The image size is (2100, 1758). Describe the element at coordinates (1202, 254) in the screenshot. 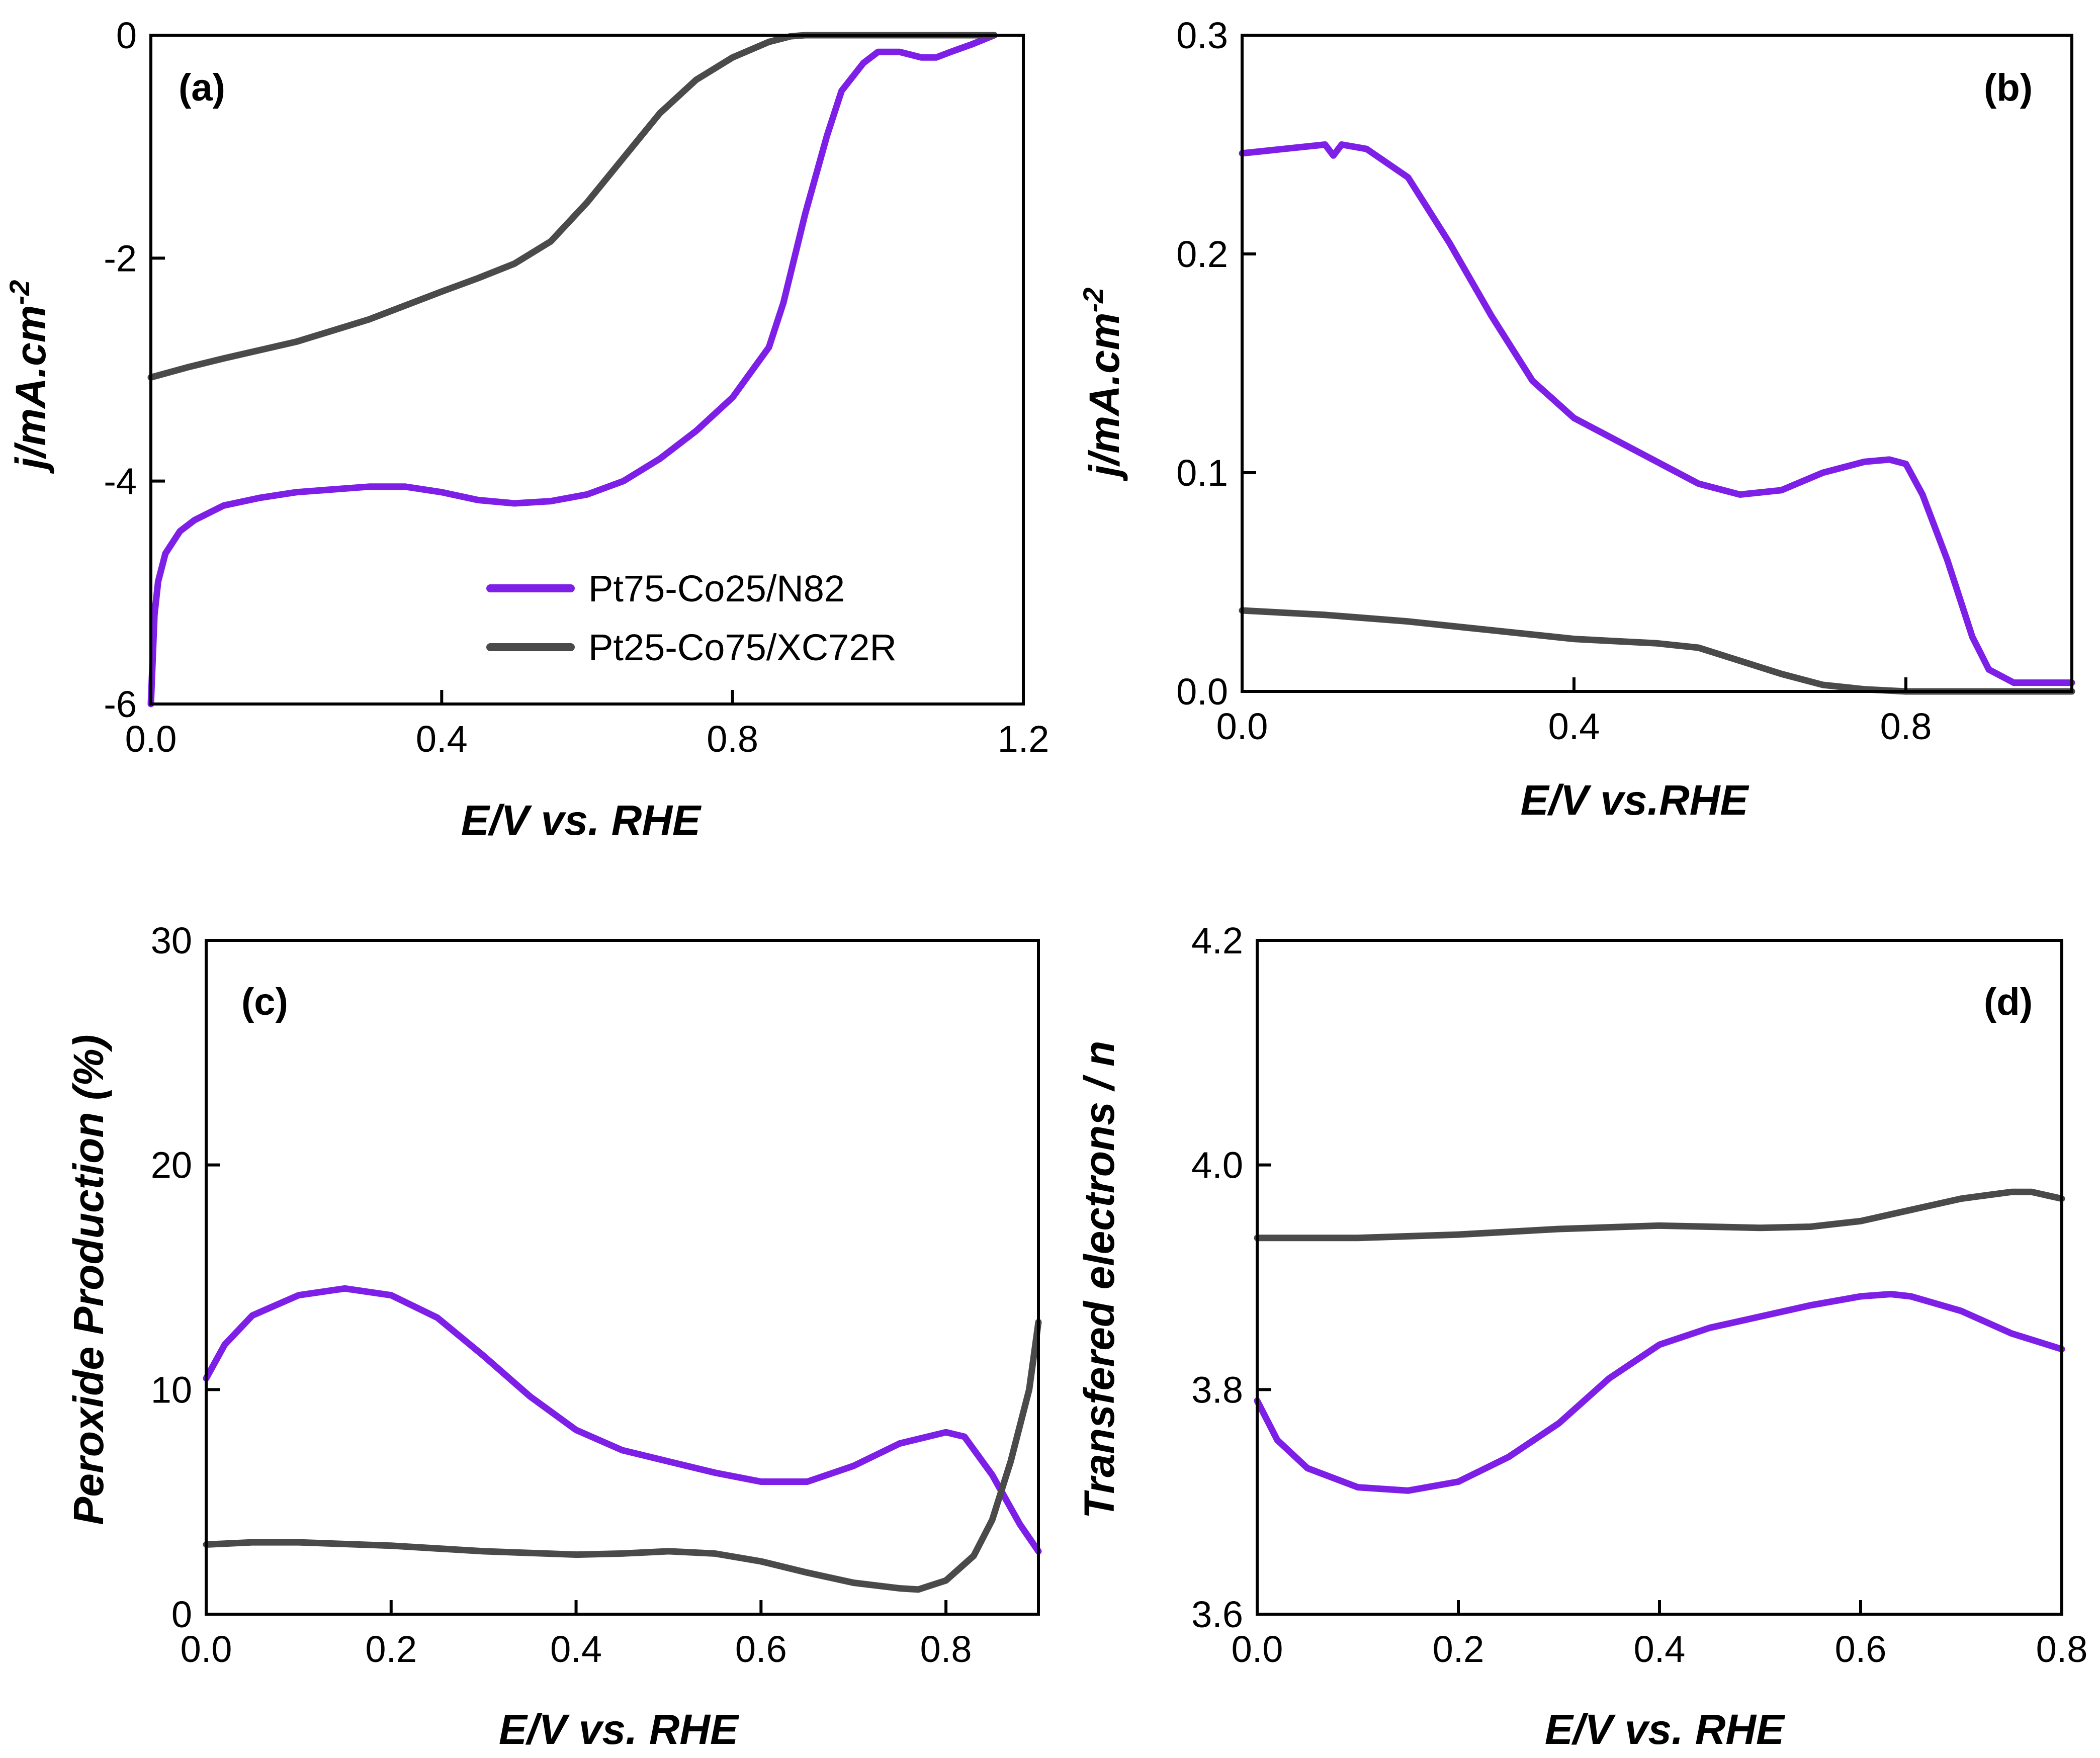

I see `panel-b-ytick-label: 0.2` at that location.